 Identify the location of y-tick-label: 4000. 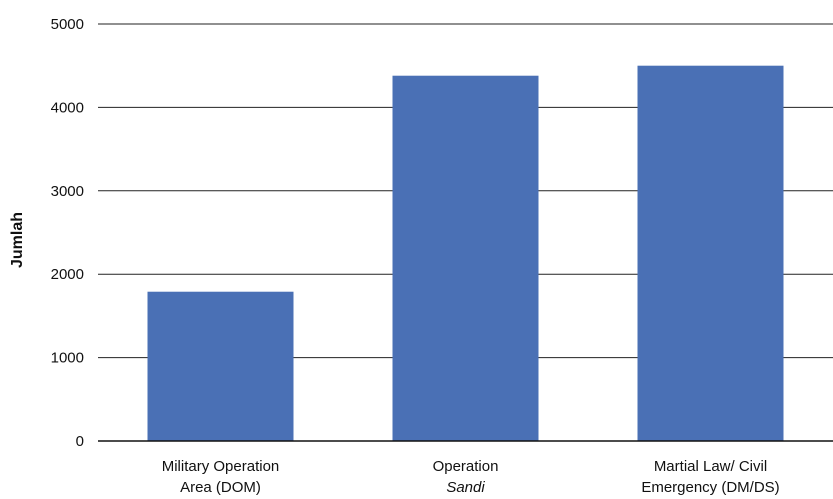
(67, 107).